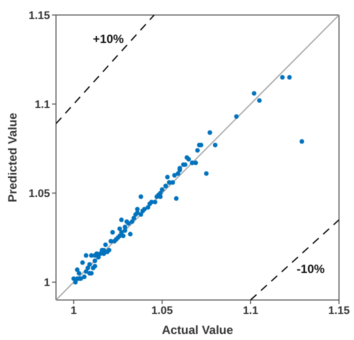 Image resolution: width=354 pixels, height=340 pixels. What do you see at coordinates (73, 310) in the screenshot?
I see `x-tick-label: 1` at bounding box center [73, 310].